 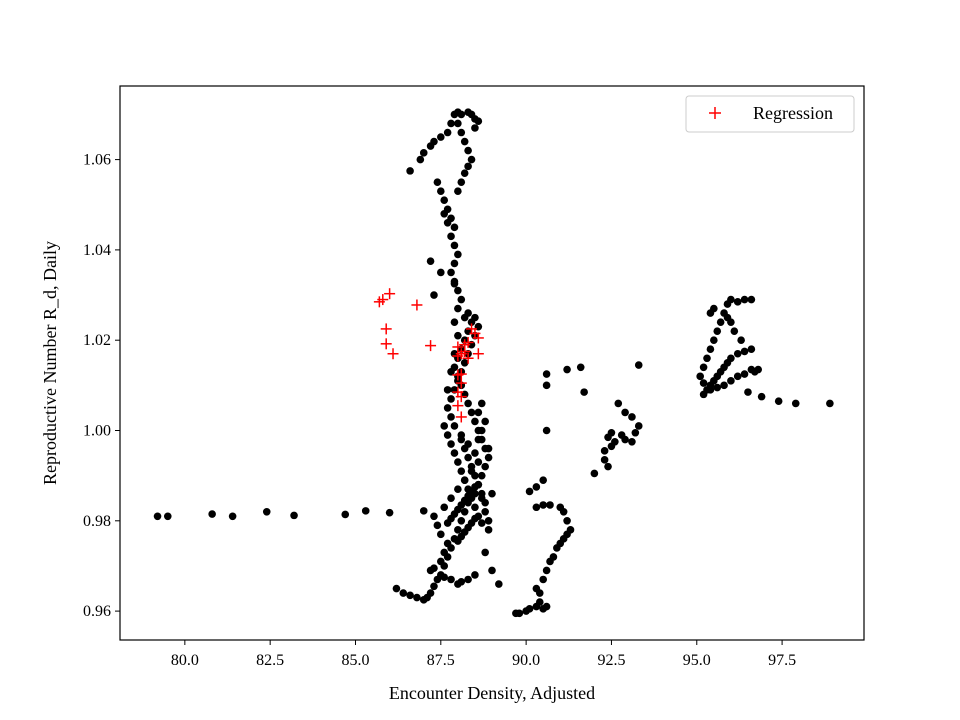 I want to click on y-tick-label: 0.96, so click(x=97, y=611).